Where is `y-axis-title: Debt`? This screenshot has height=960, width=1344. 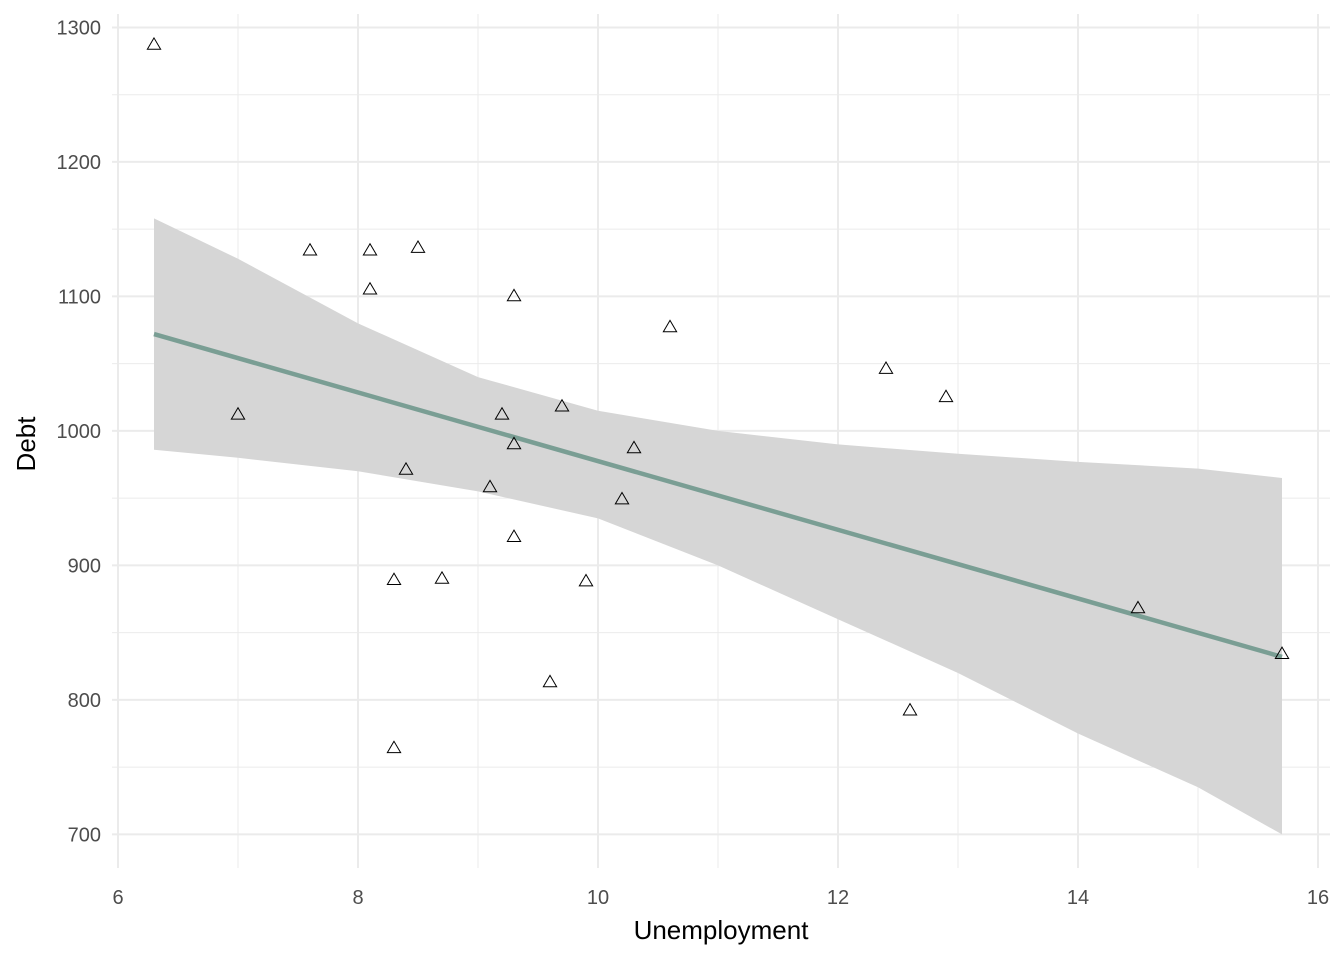
y-axis-title: Debt is located at coordinates (26, 444).